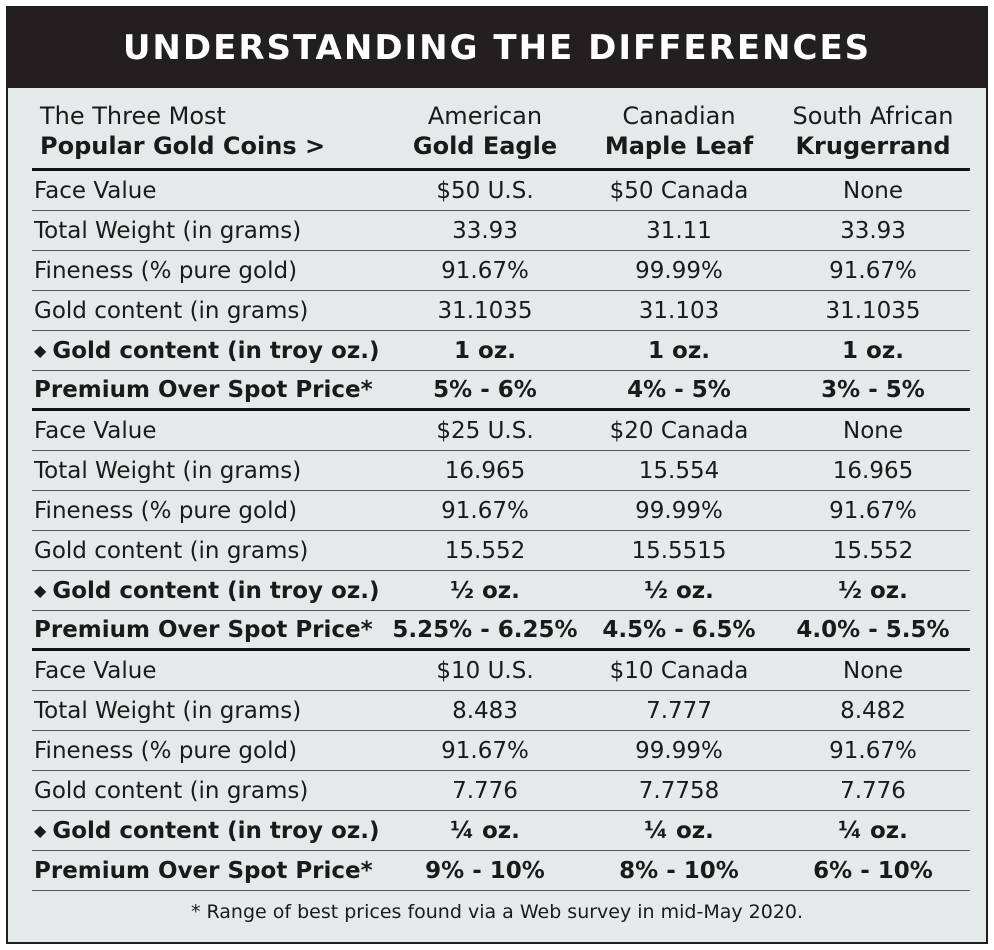  Describe the element at coordinates (183, 146) in the screenshot. I see `header-label-line2: Popular Gold Coins >` at that location.